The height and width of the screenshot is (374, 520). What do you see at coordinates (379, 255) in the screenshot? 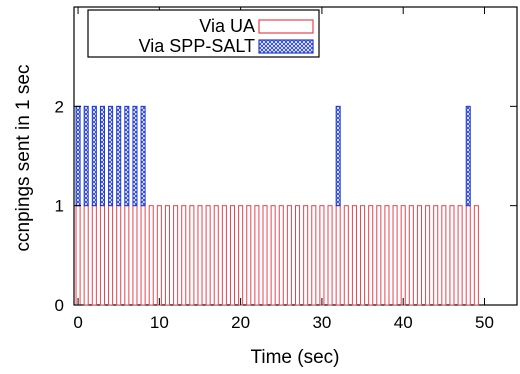
I see `bar-ua-t37` at bounding box center [379, 255].